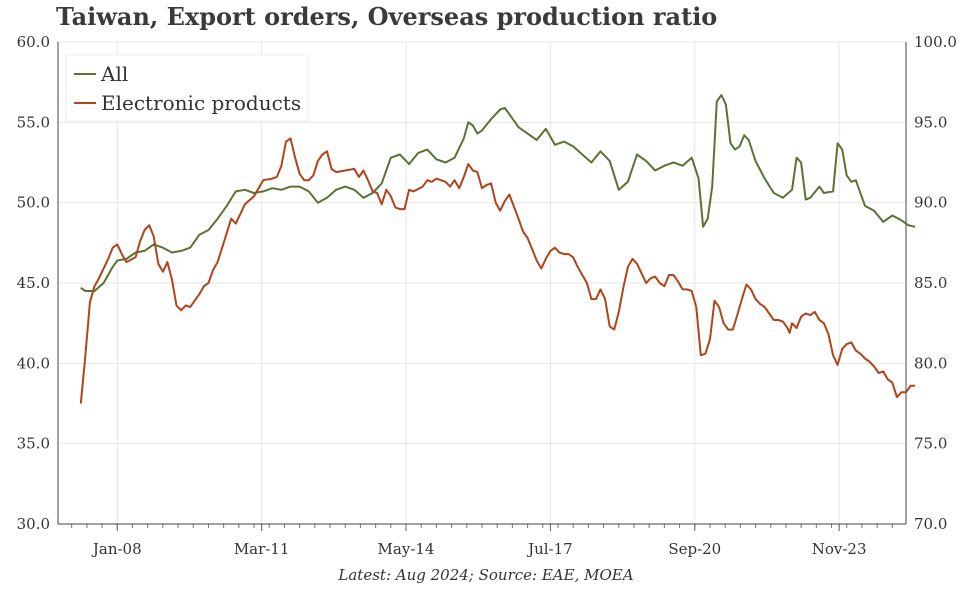  Describe the element at coordinates (694, 549) in the screenshot. I see `x-tick-label: Sep-20` at that location.